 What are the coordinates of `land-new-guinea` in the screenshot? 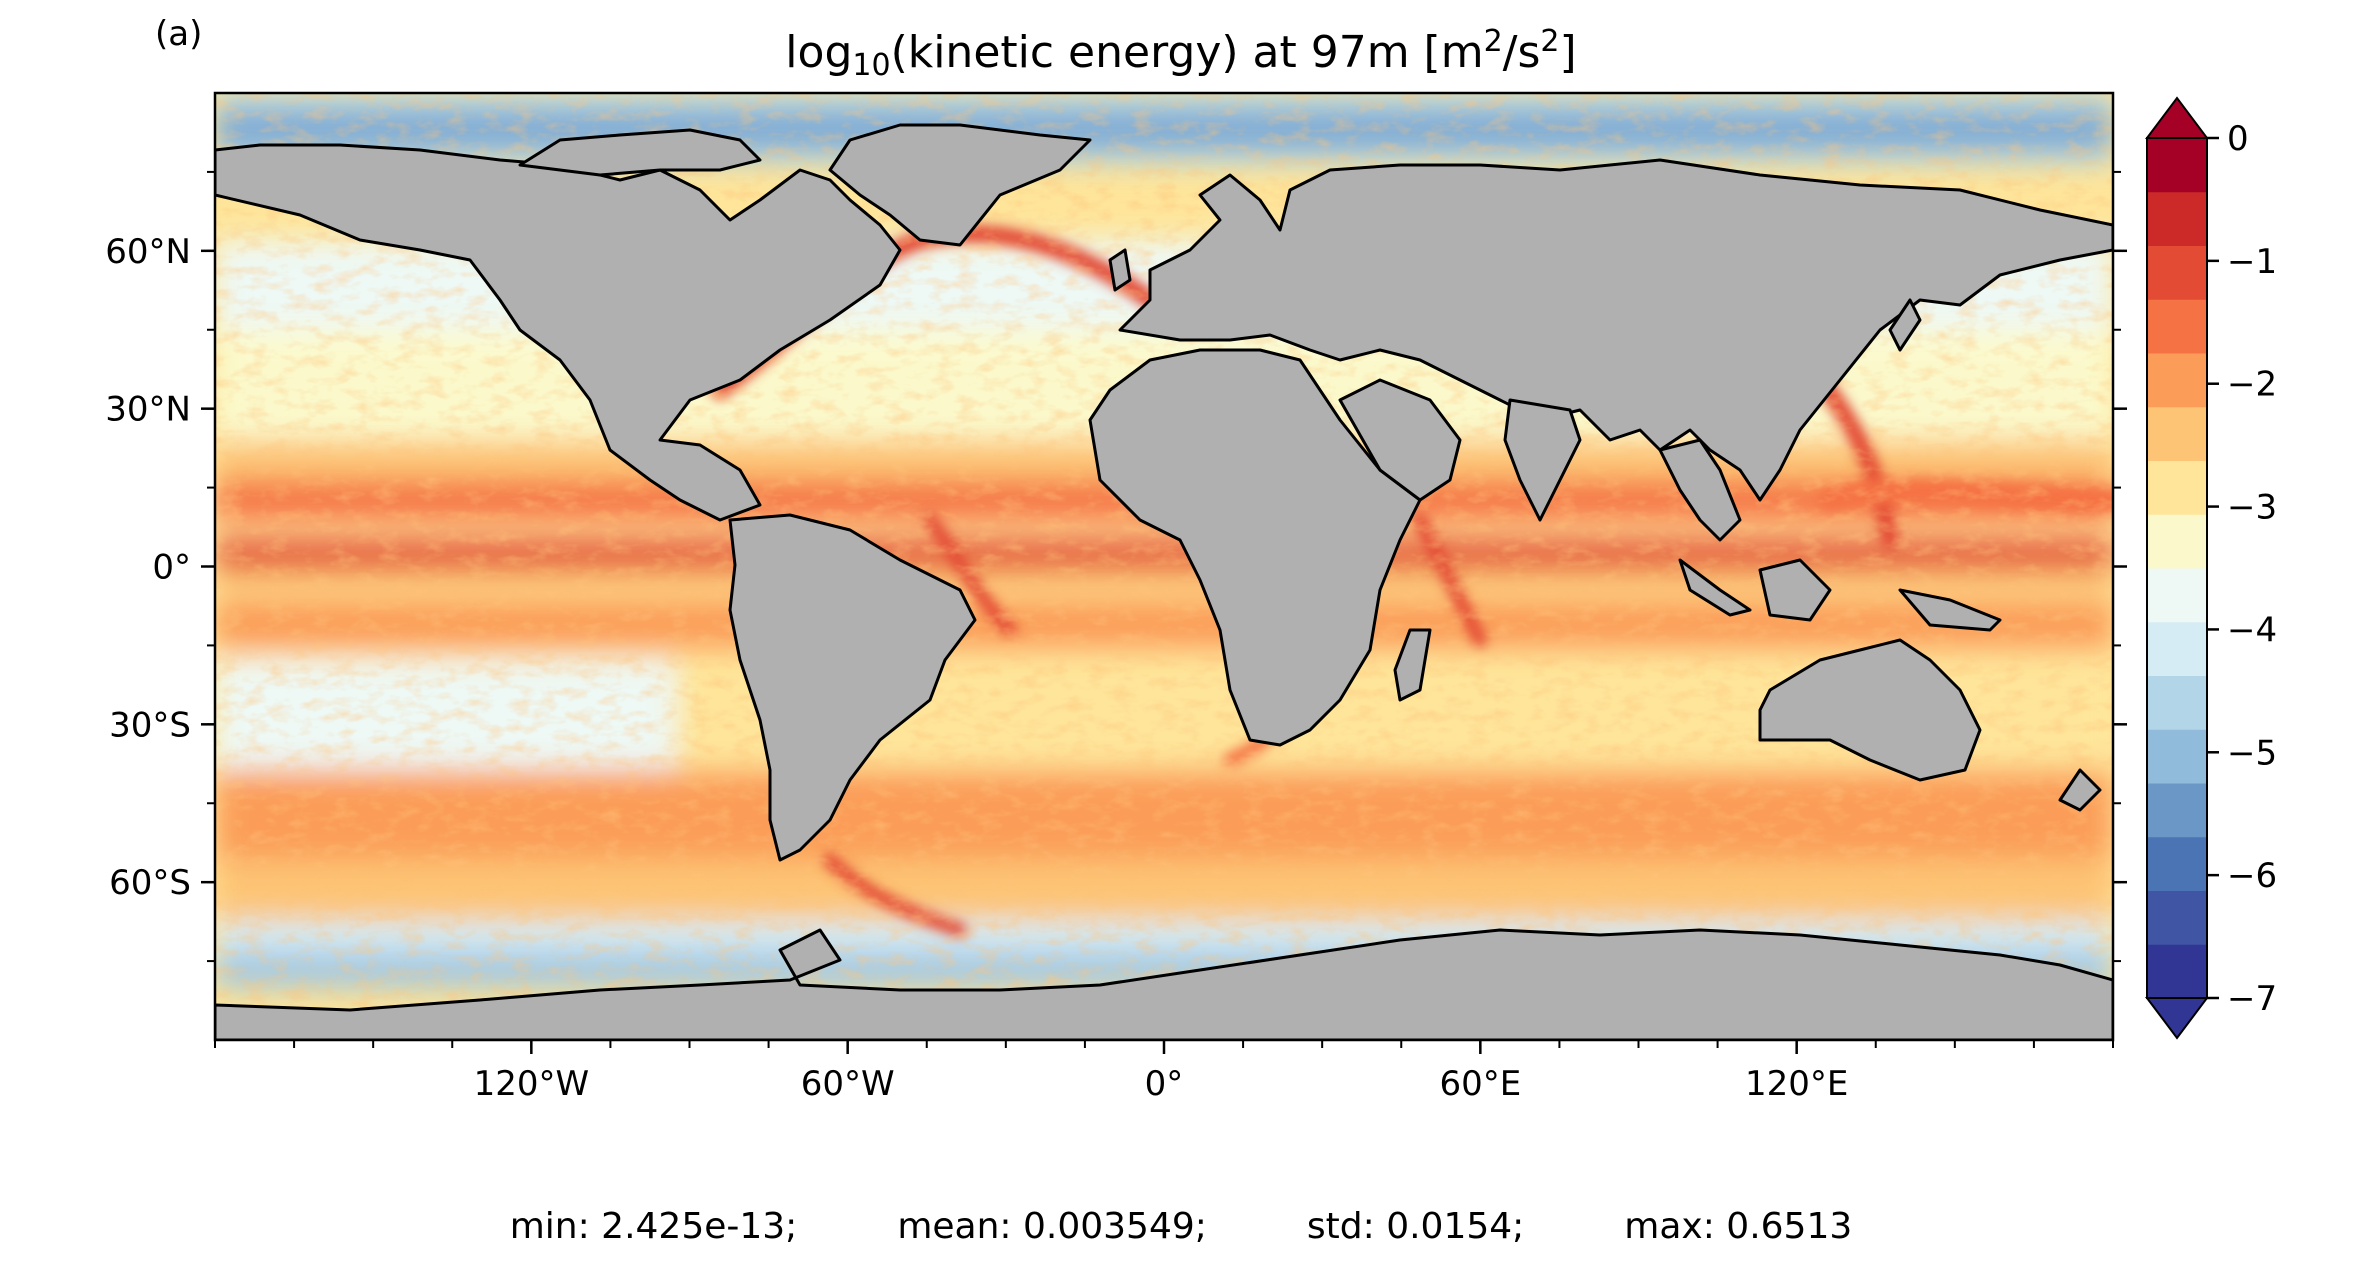 It's located at (1950, 610).